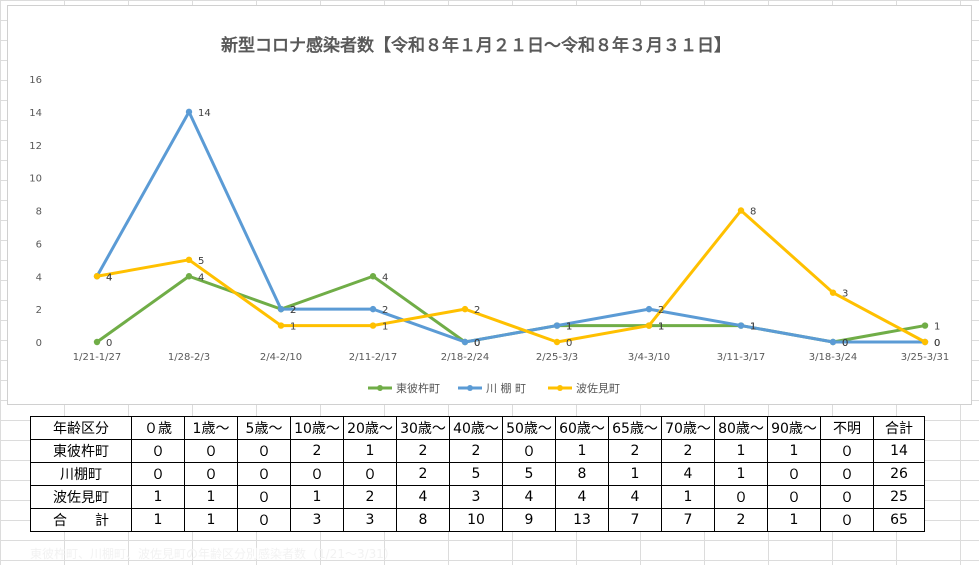 Image resolution: width=979 pixels, height=565 pixels. What do you see at coordinates (688, 520) in the screenshot?
I see `table-cell: 7` at bounding box center [688, 520].